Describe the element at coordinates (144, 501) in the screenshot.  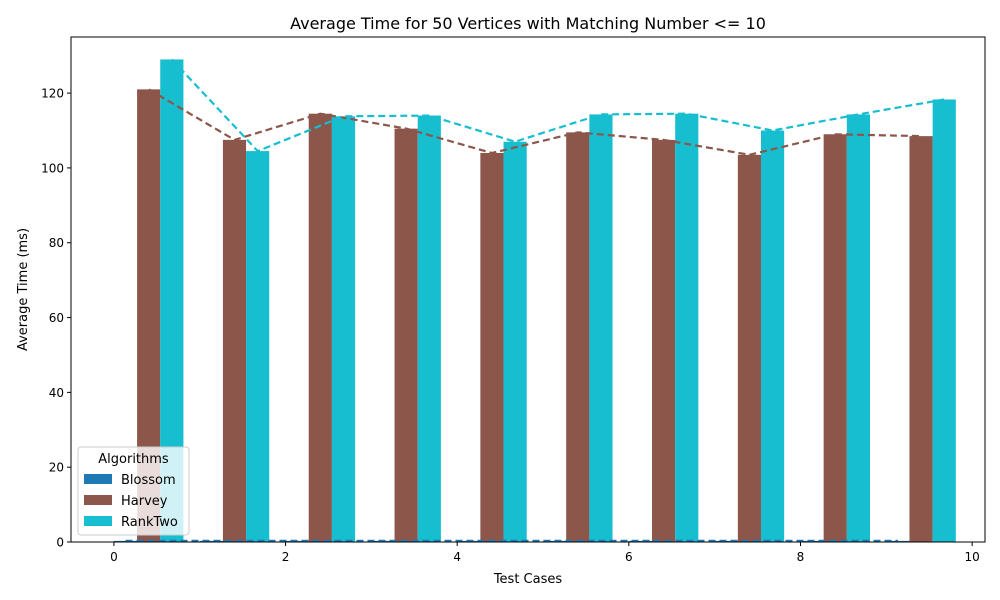
I see `legend-label-harvey: Harvey` at that location.